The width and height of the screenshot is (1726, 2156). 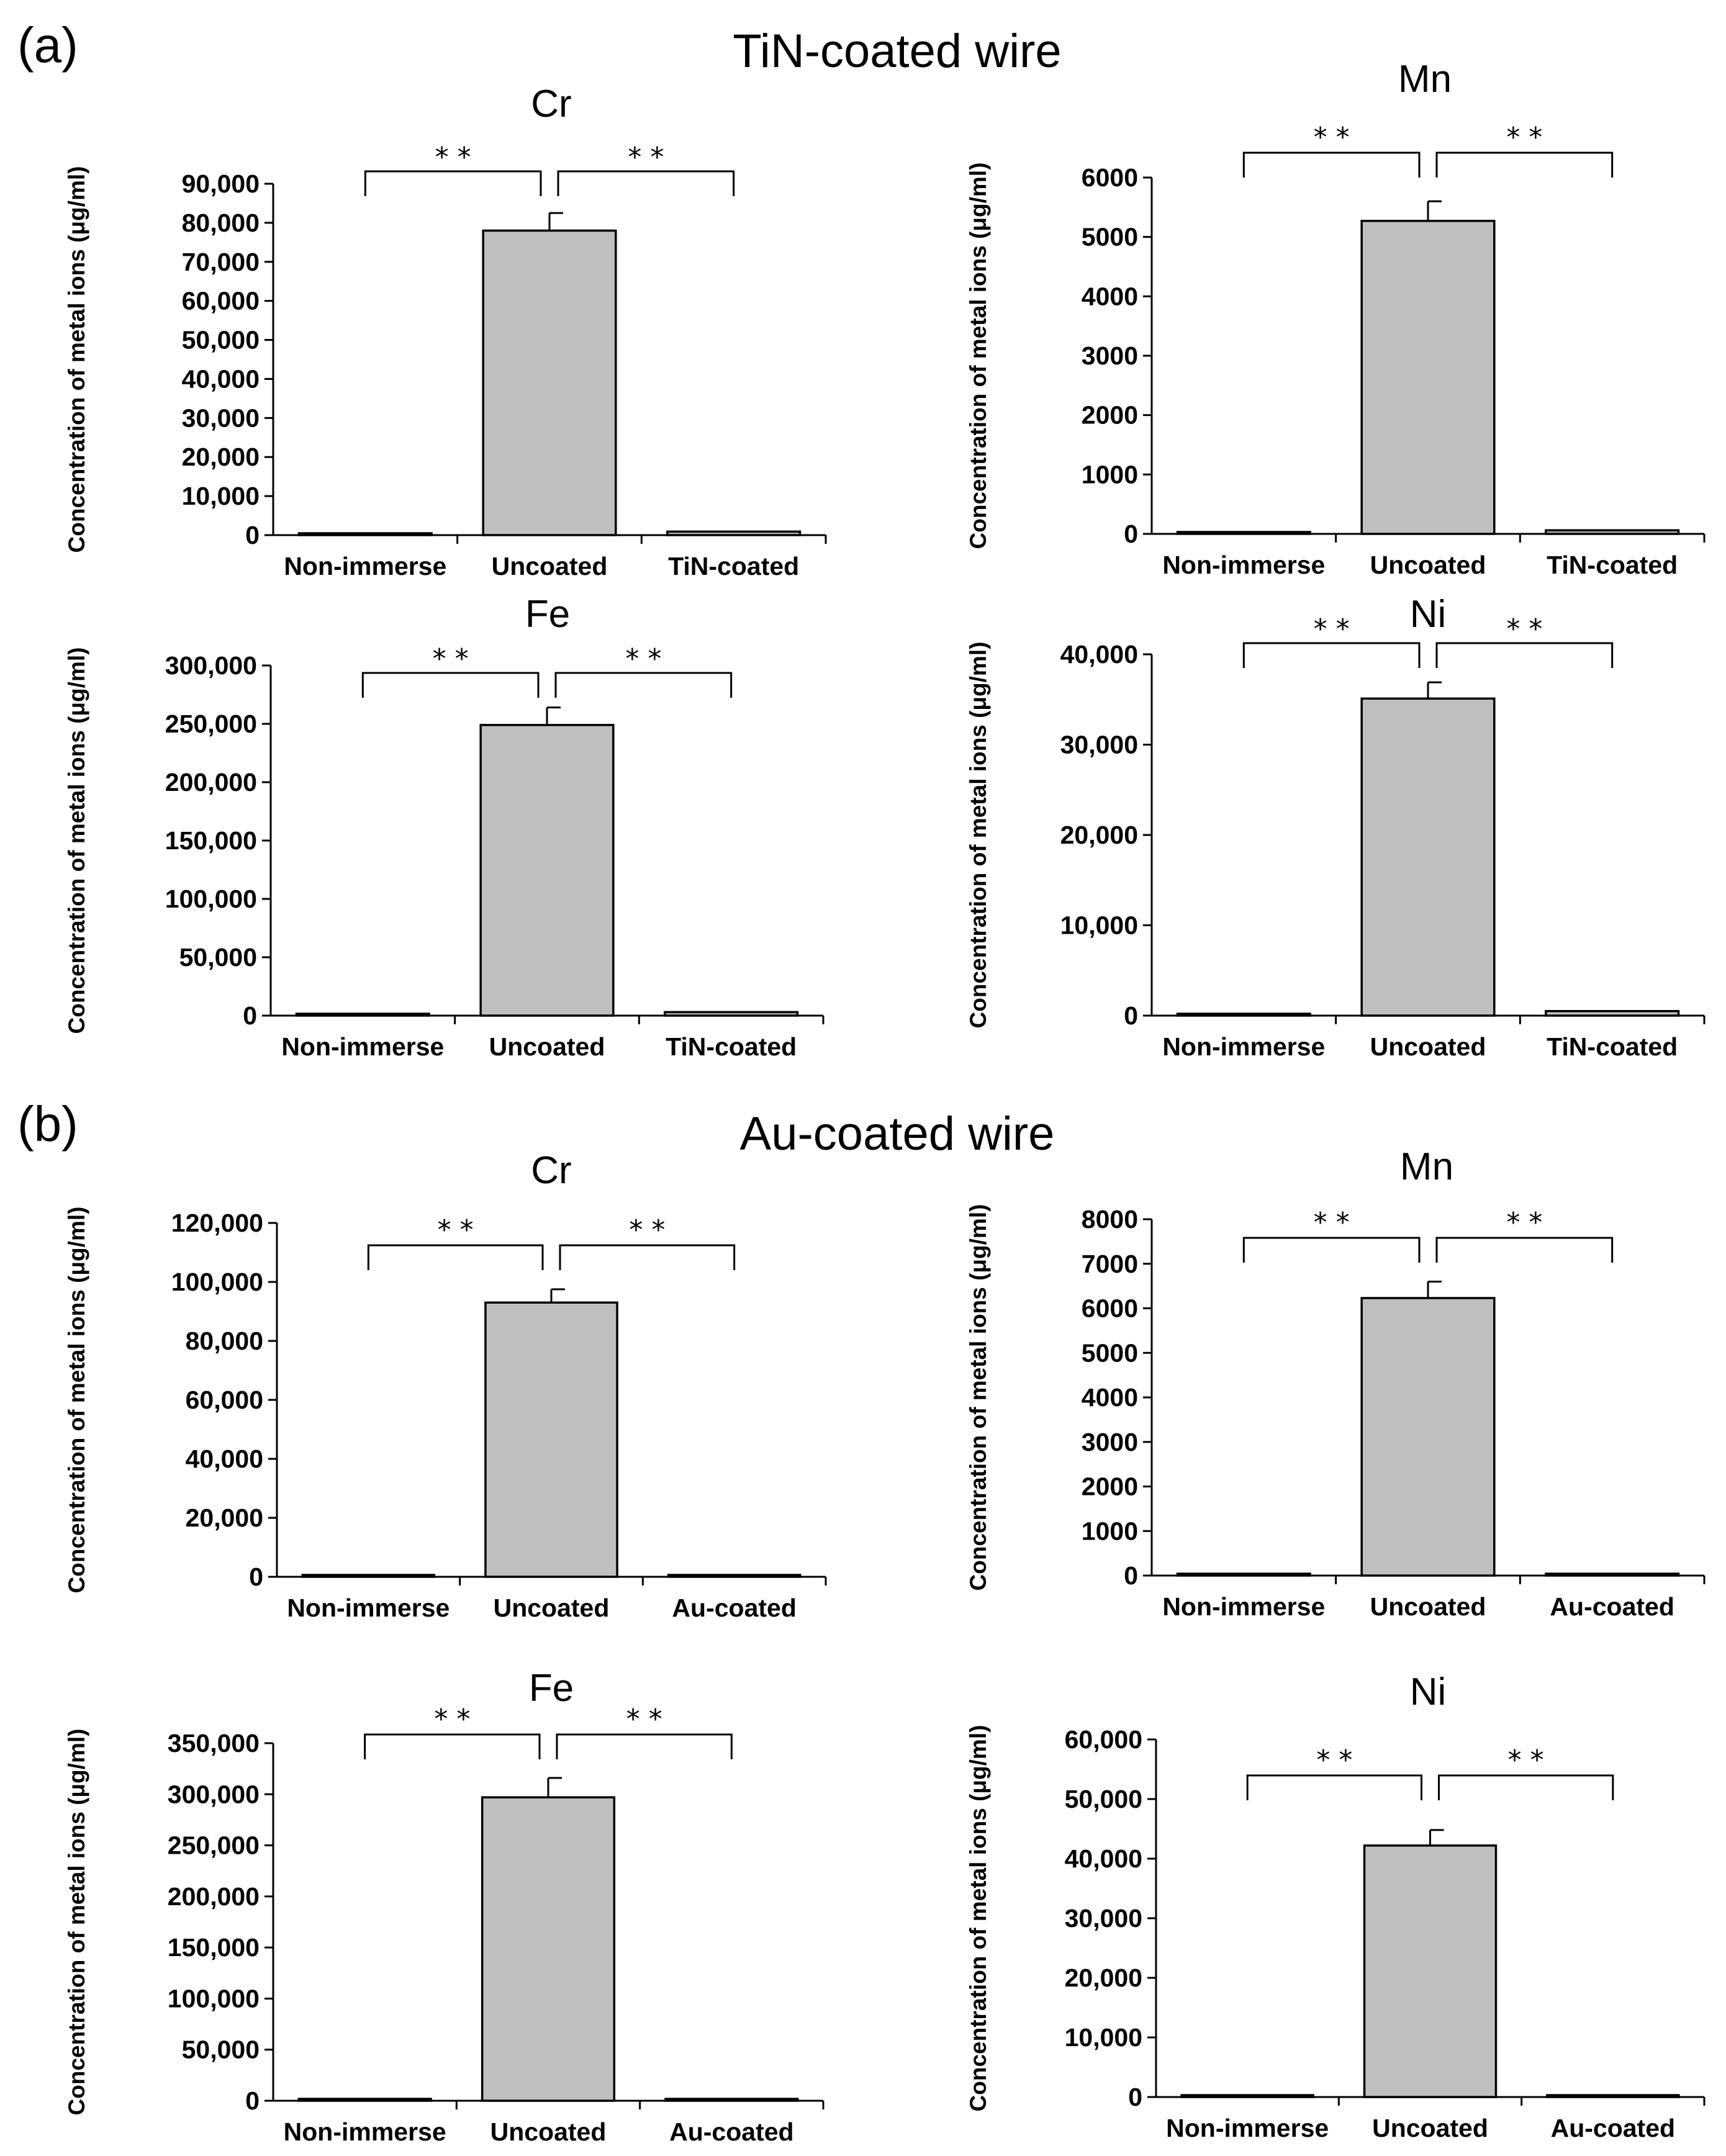 I want to click on y-tick-label: 90,000, so click(x=221, y=183).